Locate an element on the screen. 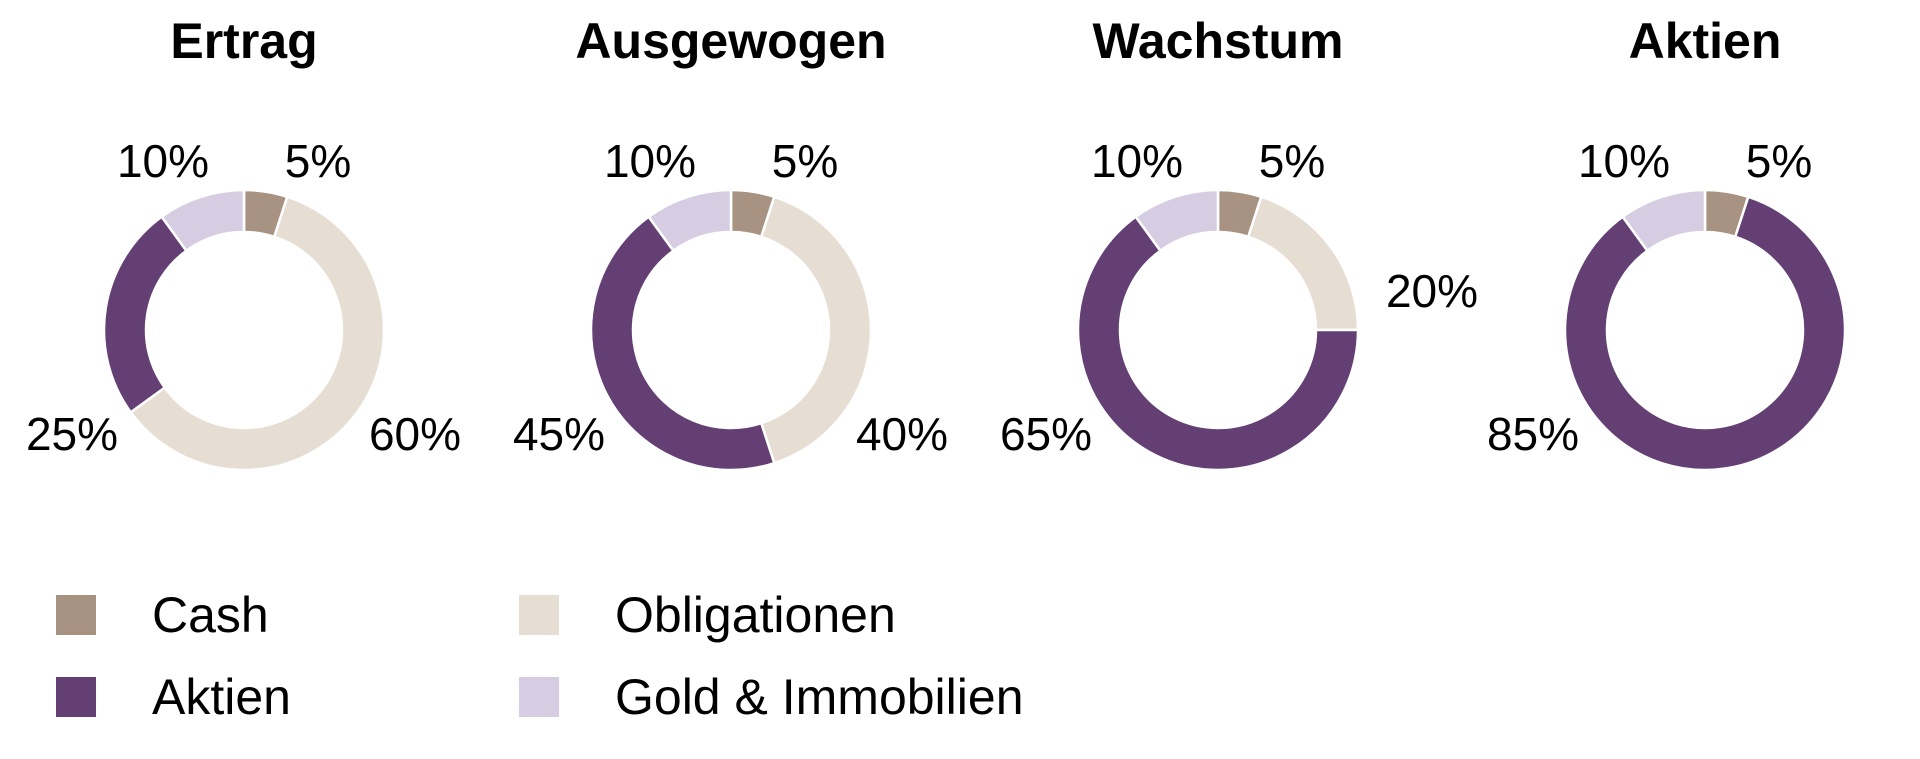 The image size is (1920, 759). data-label-obligationen: 20% is located at coordinates (1432, 291).